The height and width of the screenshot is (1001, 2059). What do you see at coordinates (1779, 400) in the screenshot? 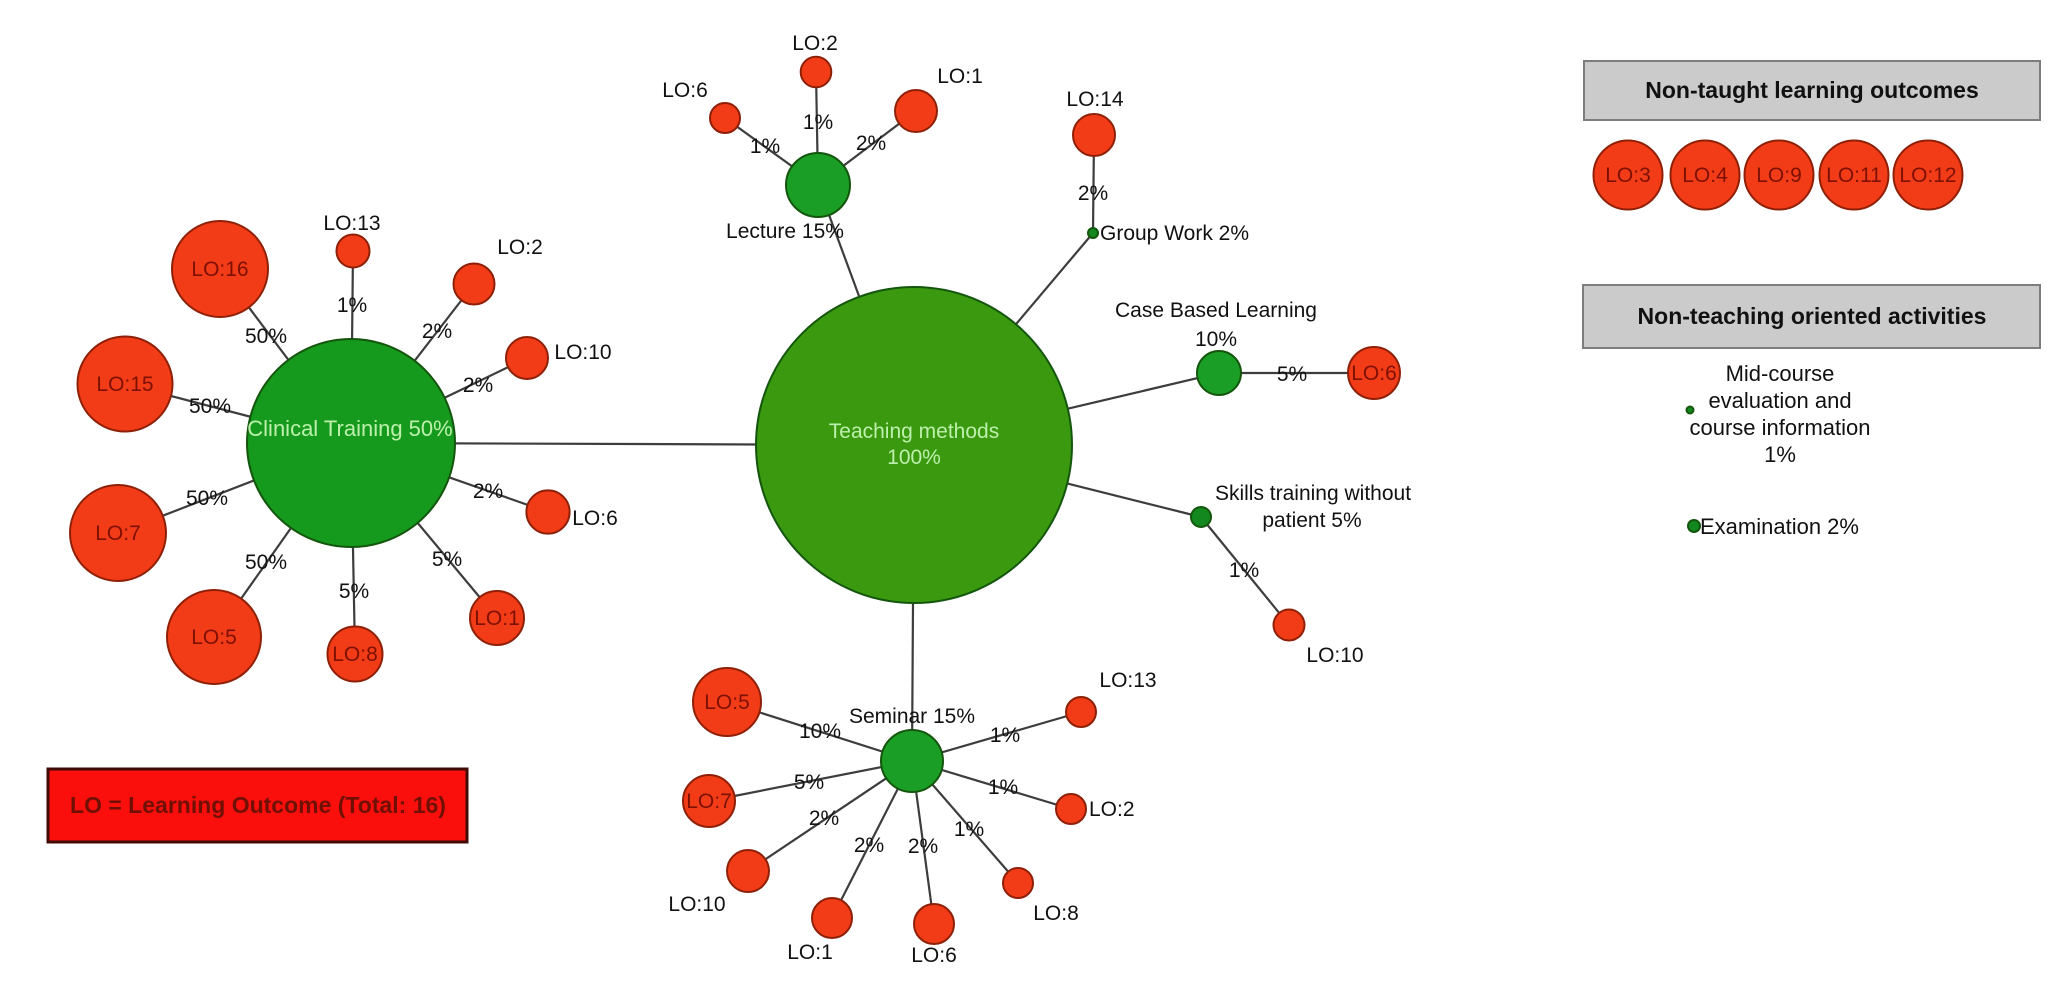
I see `svg-text: evaluation and` at bounding box center [1779, 400].